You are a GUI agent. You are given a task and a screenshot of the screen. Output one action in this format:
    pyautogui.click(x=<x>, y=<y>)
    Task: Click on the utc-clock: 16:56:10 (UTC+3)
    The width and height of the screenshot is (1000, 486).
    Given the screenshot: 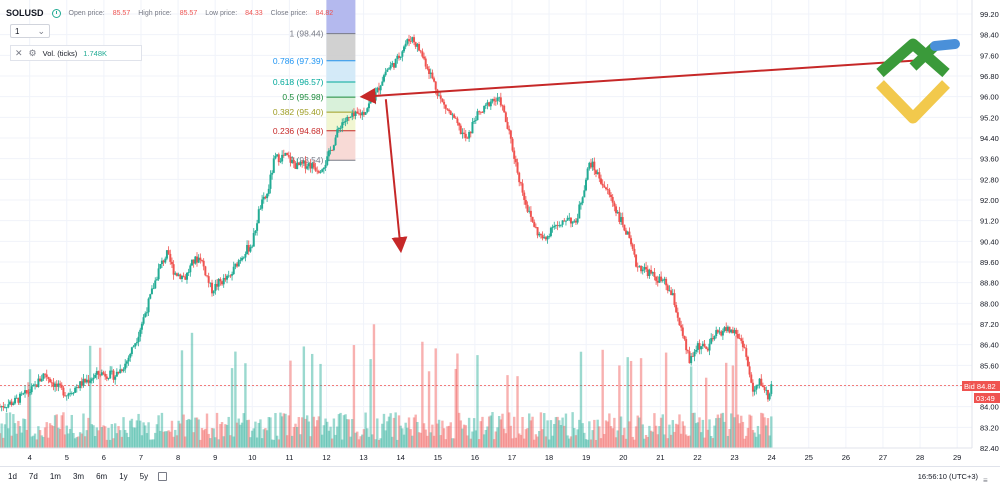 What is the action you would take?
    pyautogui.click(x=947, y=476)
    